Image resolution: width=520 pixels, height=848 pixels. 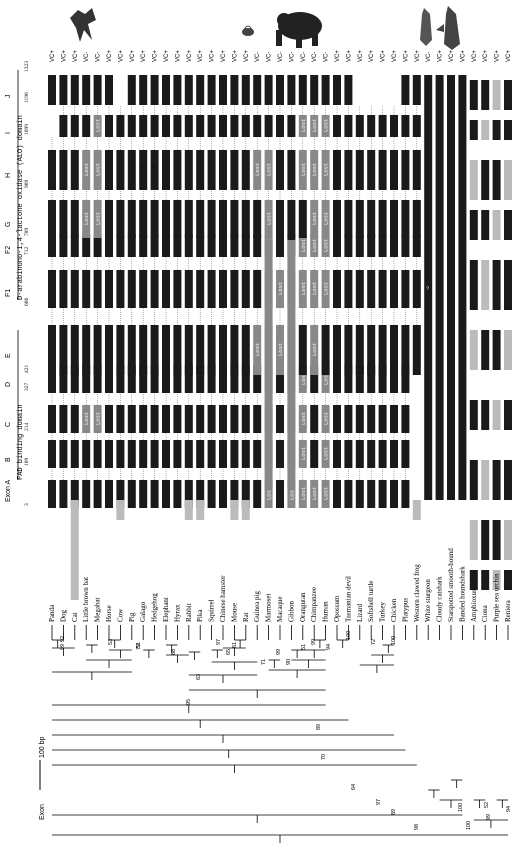 I want to click on exon-position: 1099, so click(x=27, y=129).